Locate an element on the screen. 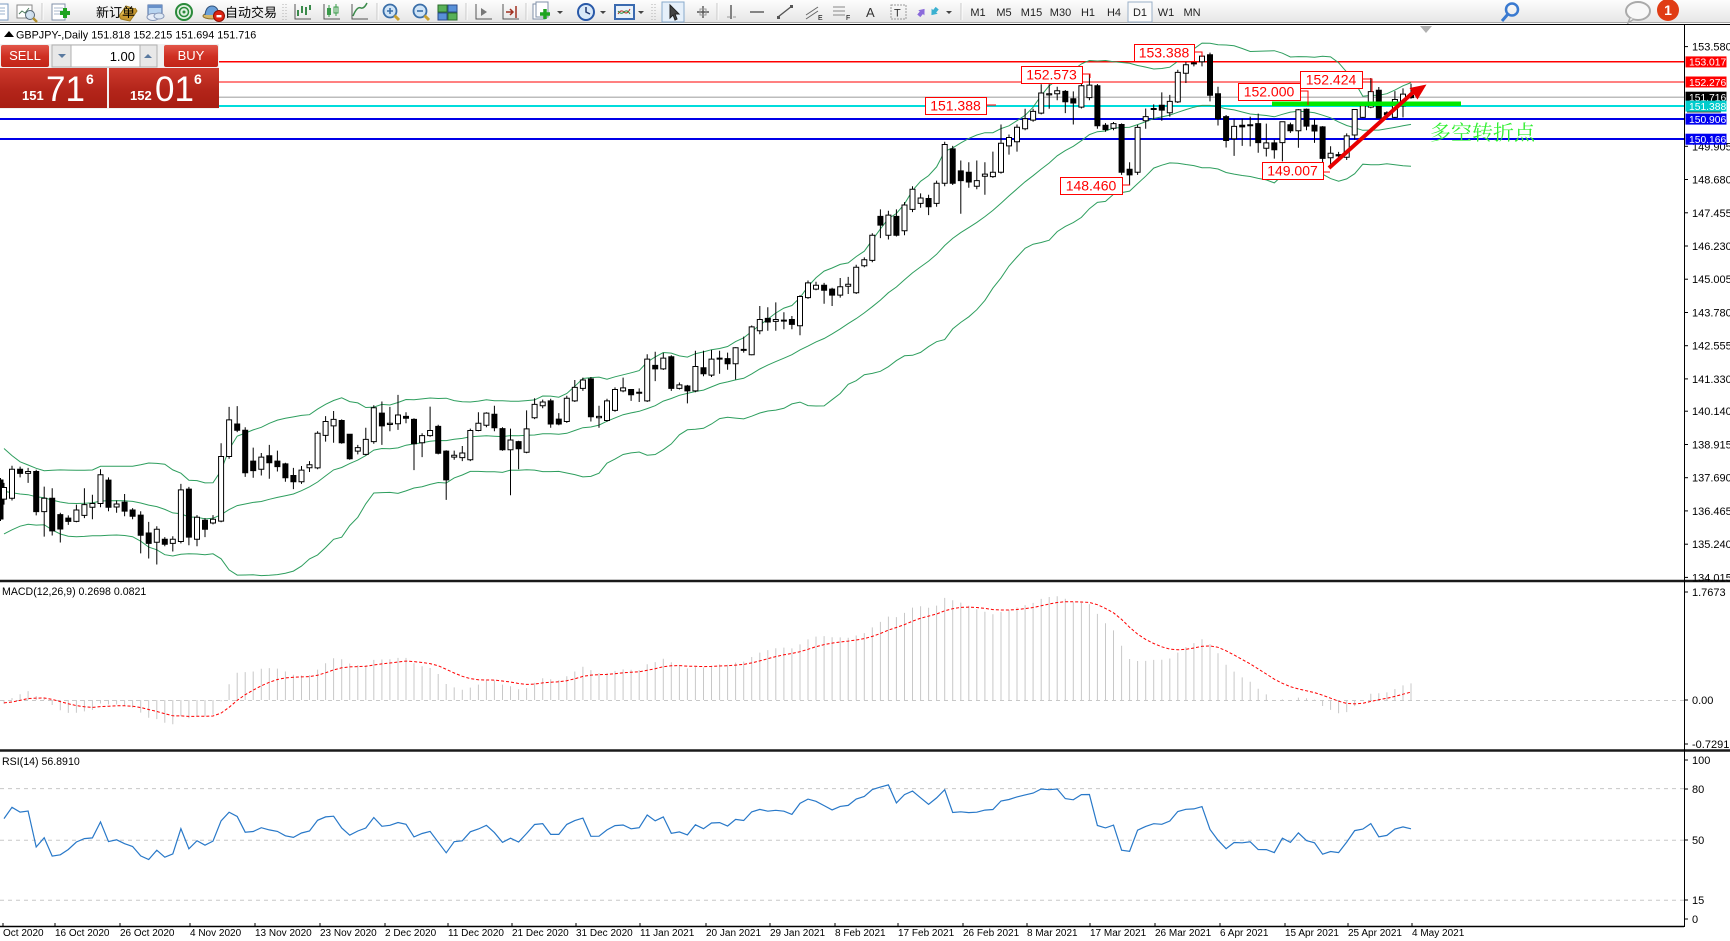  svg-text: -0.7291 is located at coordinates (1710, 745).